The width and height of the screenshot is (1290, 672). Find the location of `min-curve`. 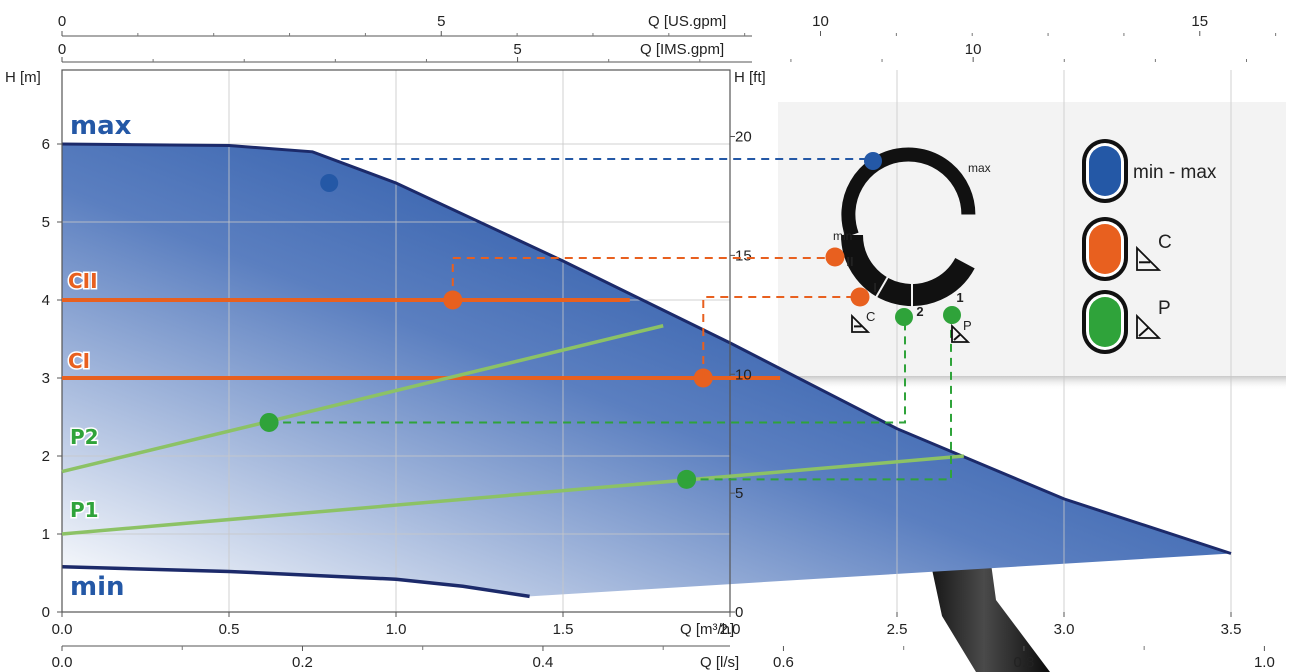

min-curve is located at coordinates (295, 582).